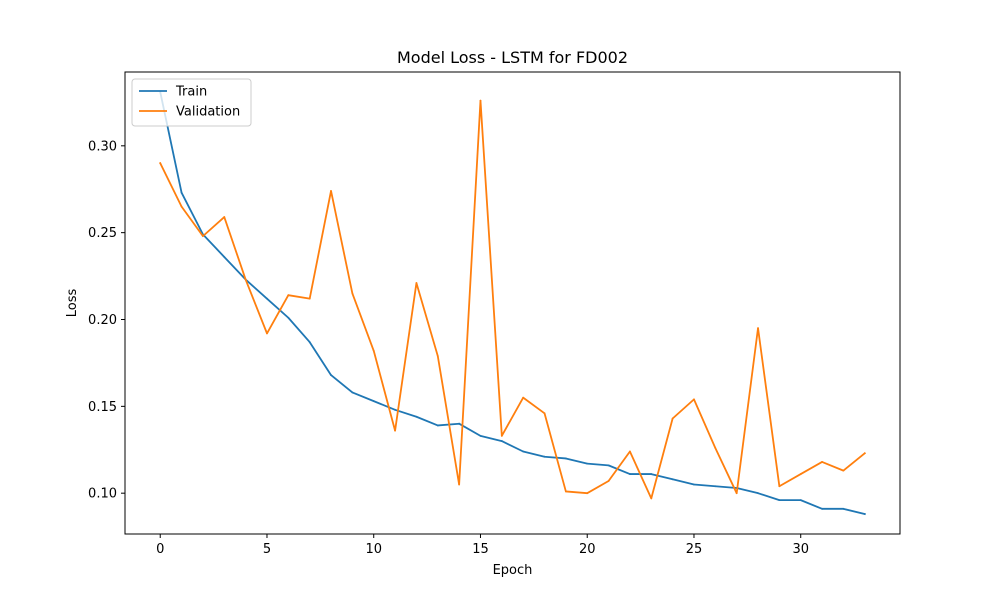  Describe the element at coordinates (102, 233) in the screenshot. I see `y-tick-label: 0.25` at that location.